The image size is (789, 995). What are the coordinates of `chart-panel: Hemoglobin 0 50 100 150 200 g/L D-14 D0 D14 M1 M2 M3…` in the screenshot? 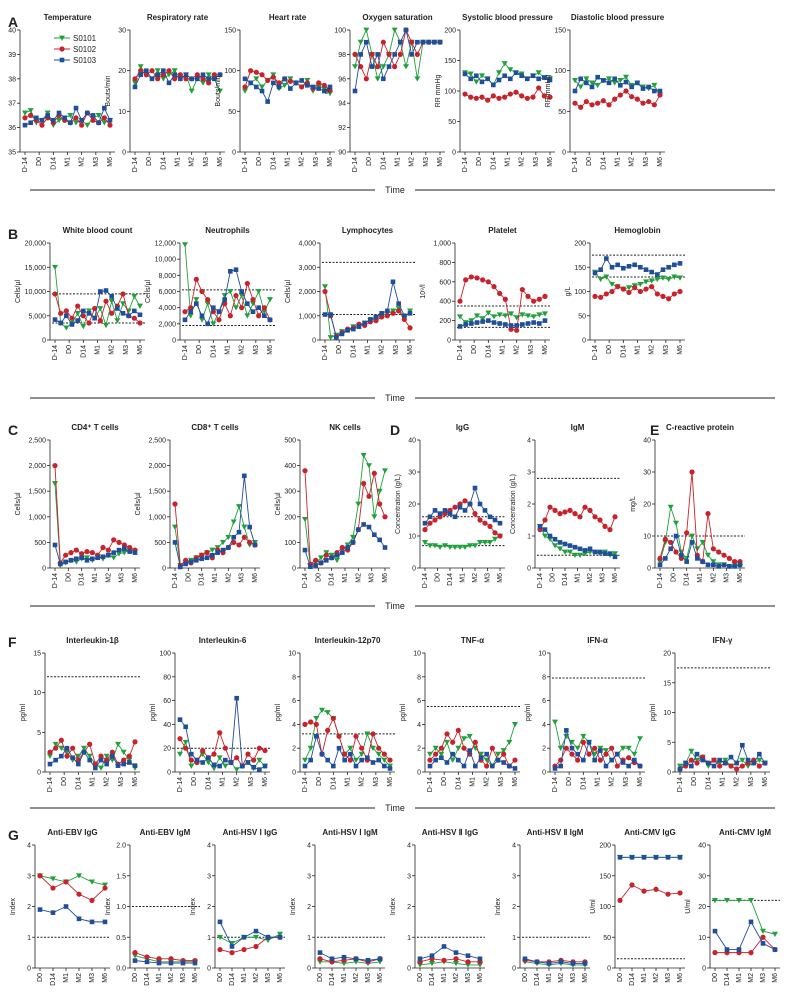 It's located at (625, 293).